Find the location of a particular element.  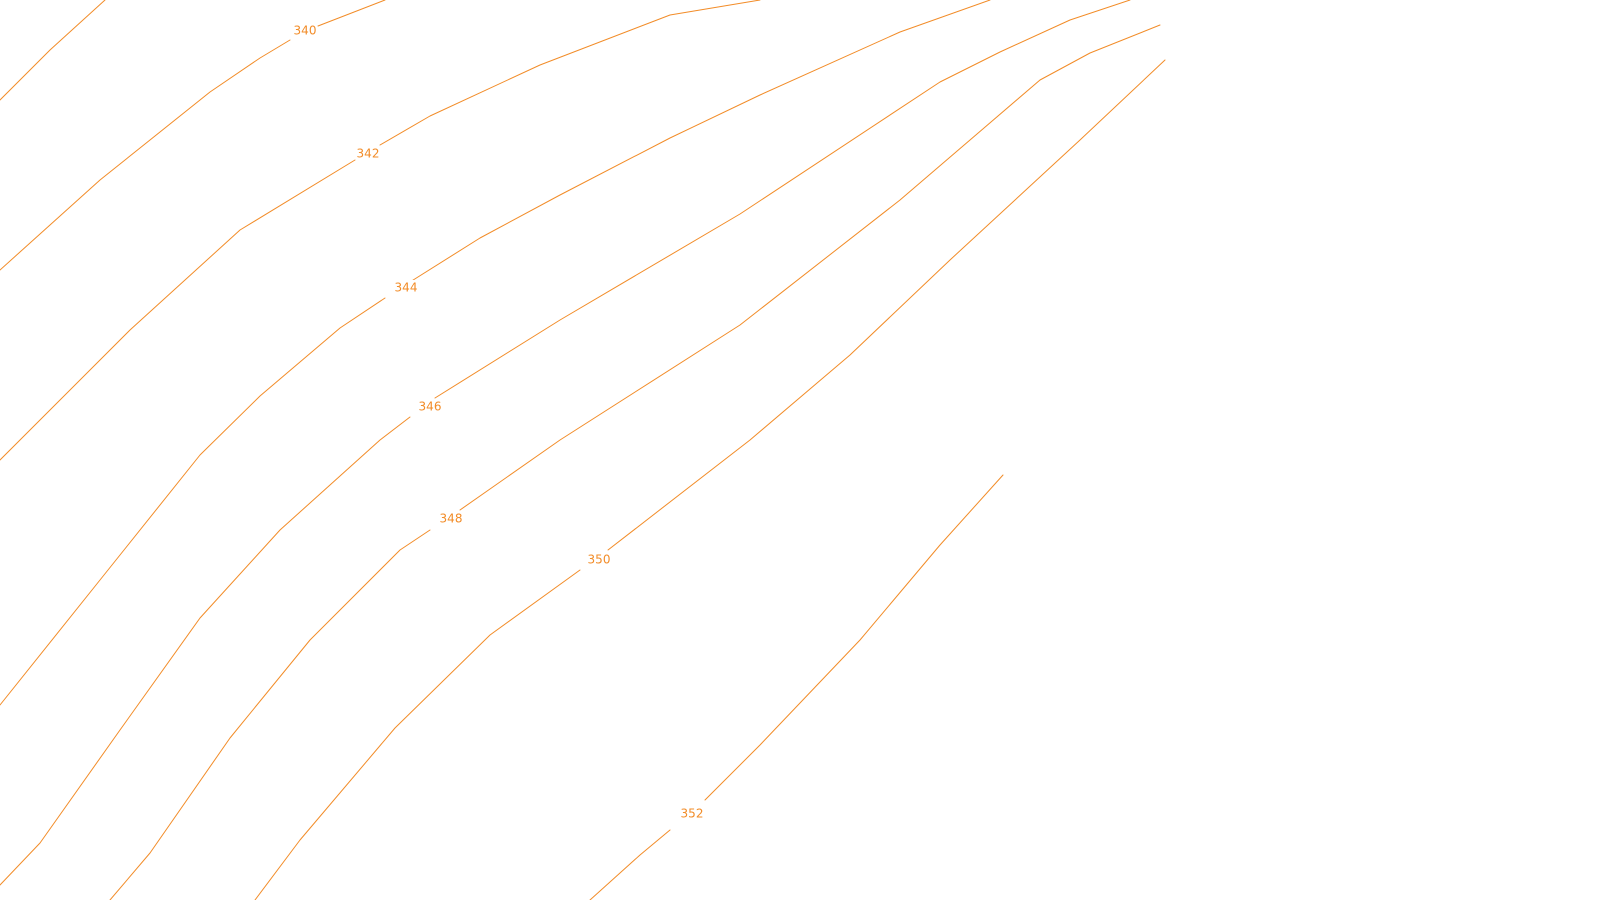

contour-label-342: 342 is located at coordinates (368, 154).